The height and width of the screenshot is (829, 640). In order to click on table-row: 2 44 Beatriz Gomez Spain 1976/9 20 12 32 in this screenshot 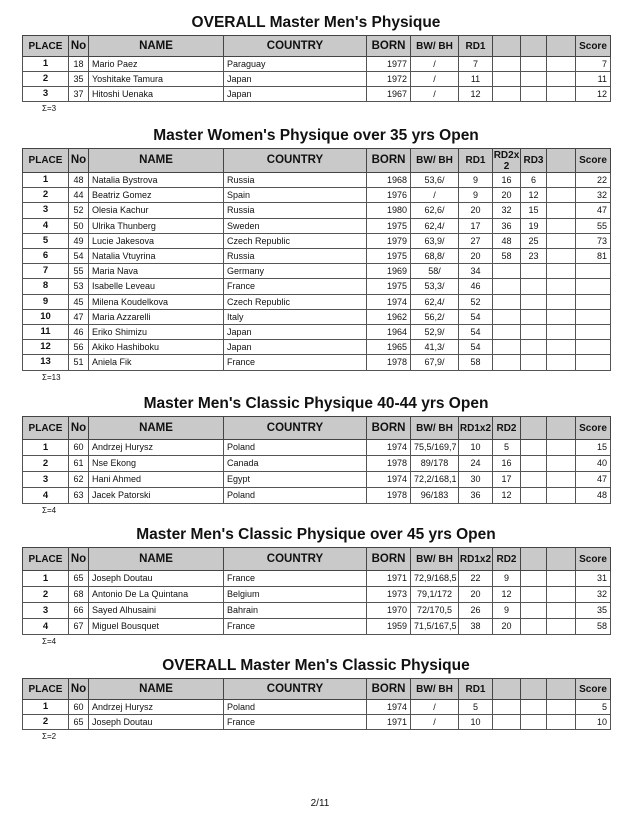, I will do `click(316, 195)`.